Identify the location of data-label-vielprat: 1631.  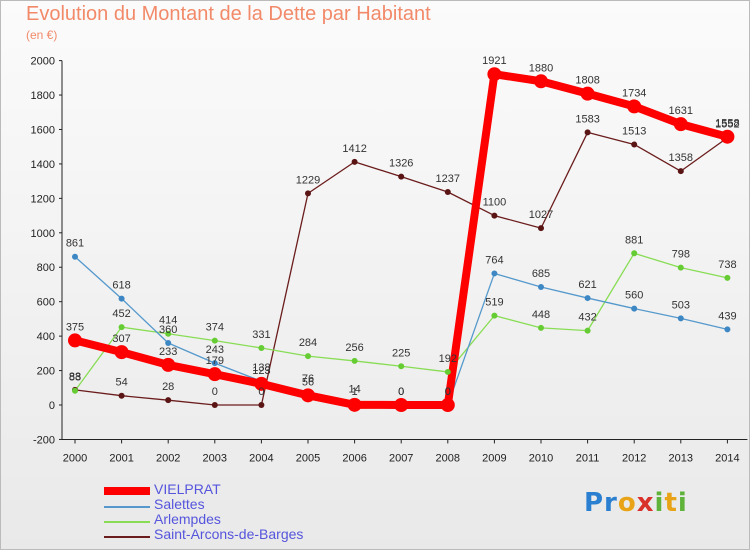
(681, 111).